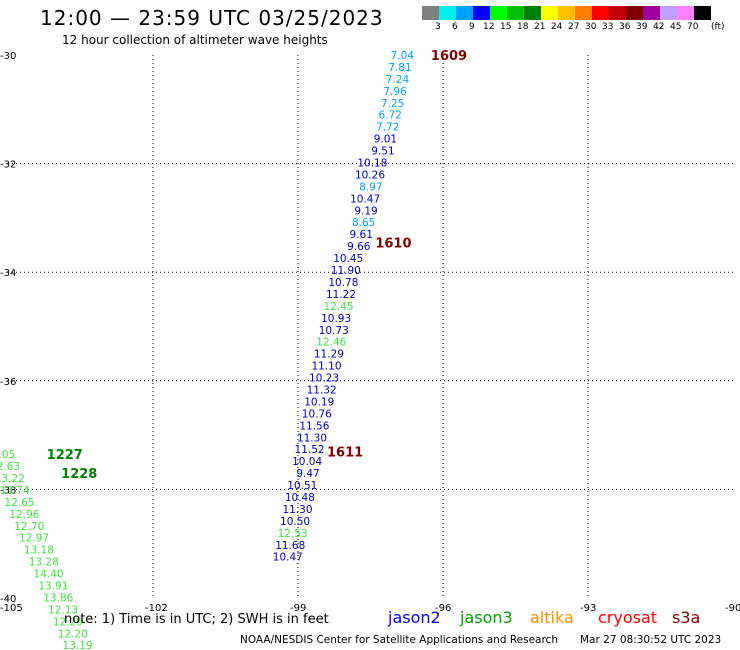  What do you see at coordinates (398, 80) in the screenshot?
I see `wave-height-value: 7.24` at bounding box center [398, 80].